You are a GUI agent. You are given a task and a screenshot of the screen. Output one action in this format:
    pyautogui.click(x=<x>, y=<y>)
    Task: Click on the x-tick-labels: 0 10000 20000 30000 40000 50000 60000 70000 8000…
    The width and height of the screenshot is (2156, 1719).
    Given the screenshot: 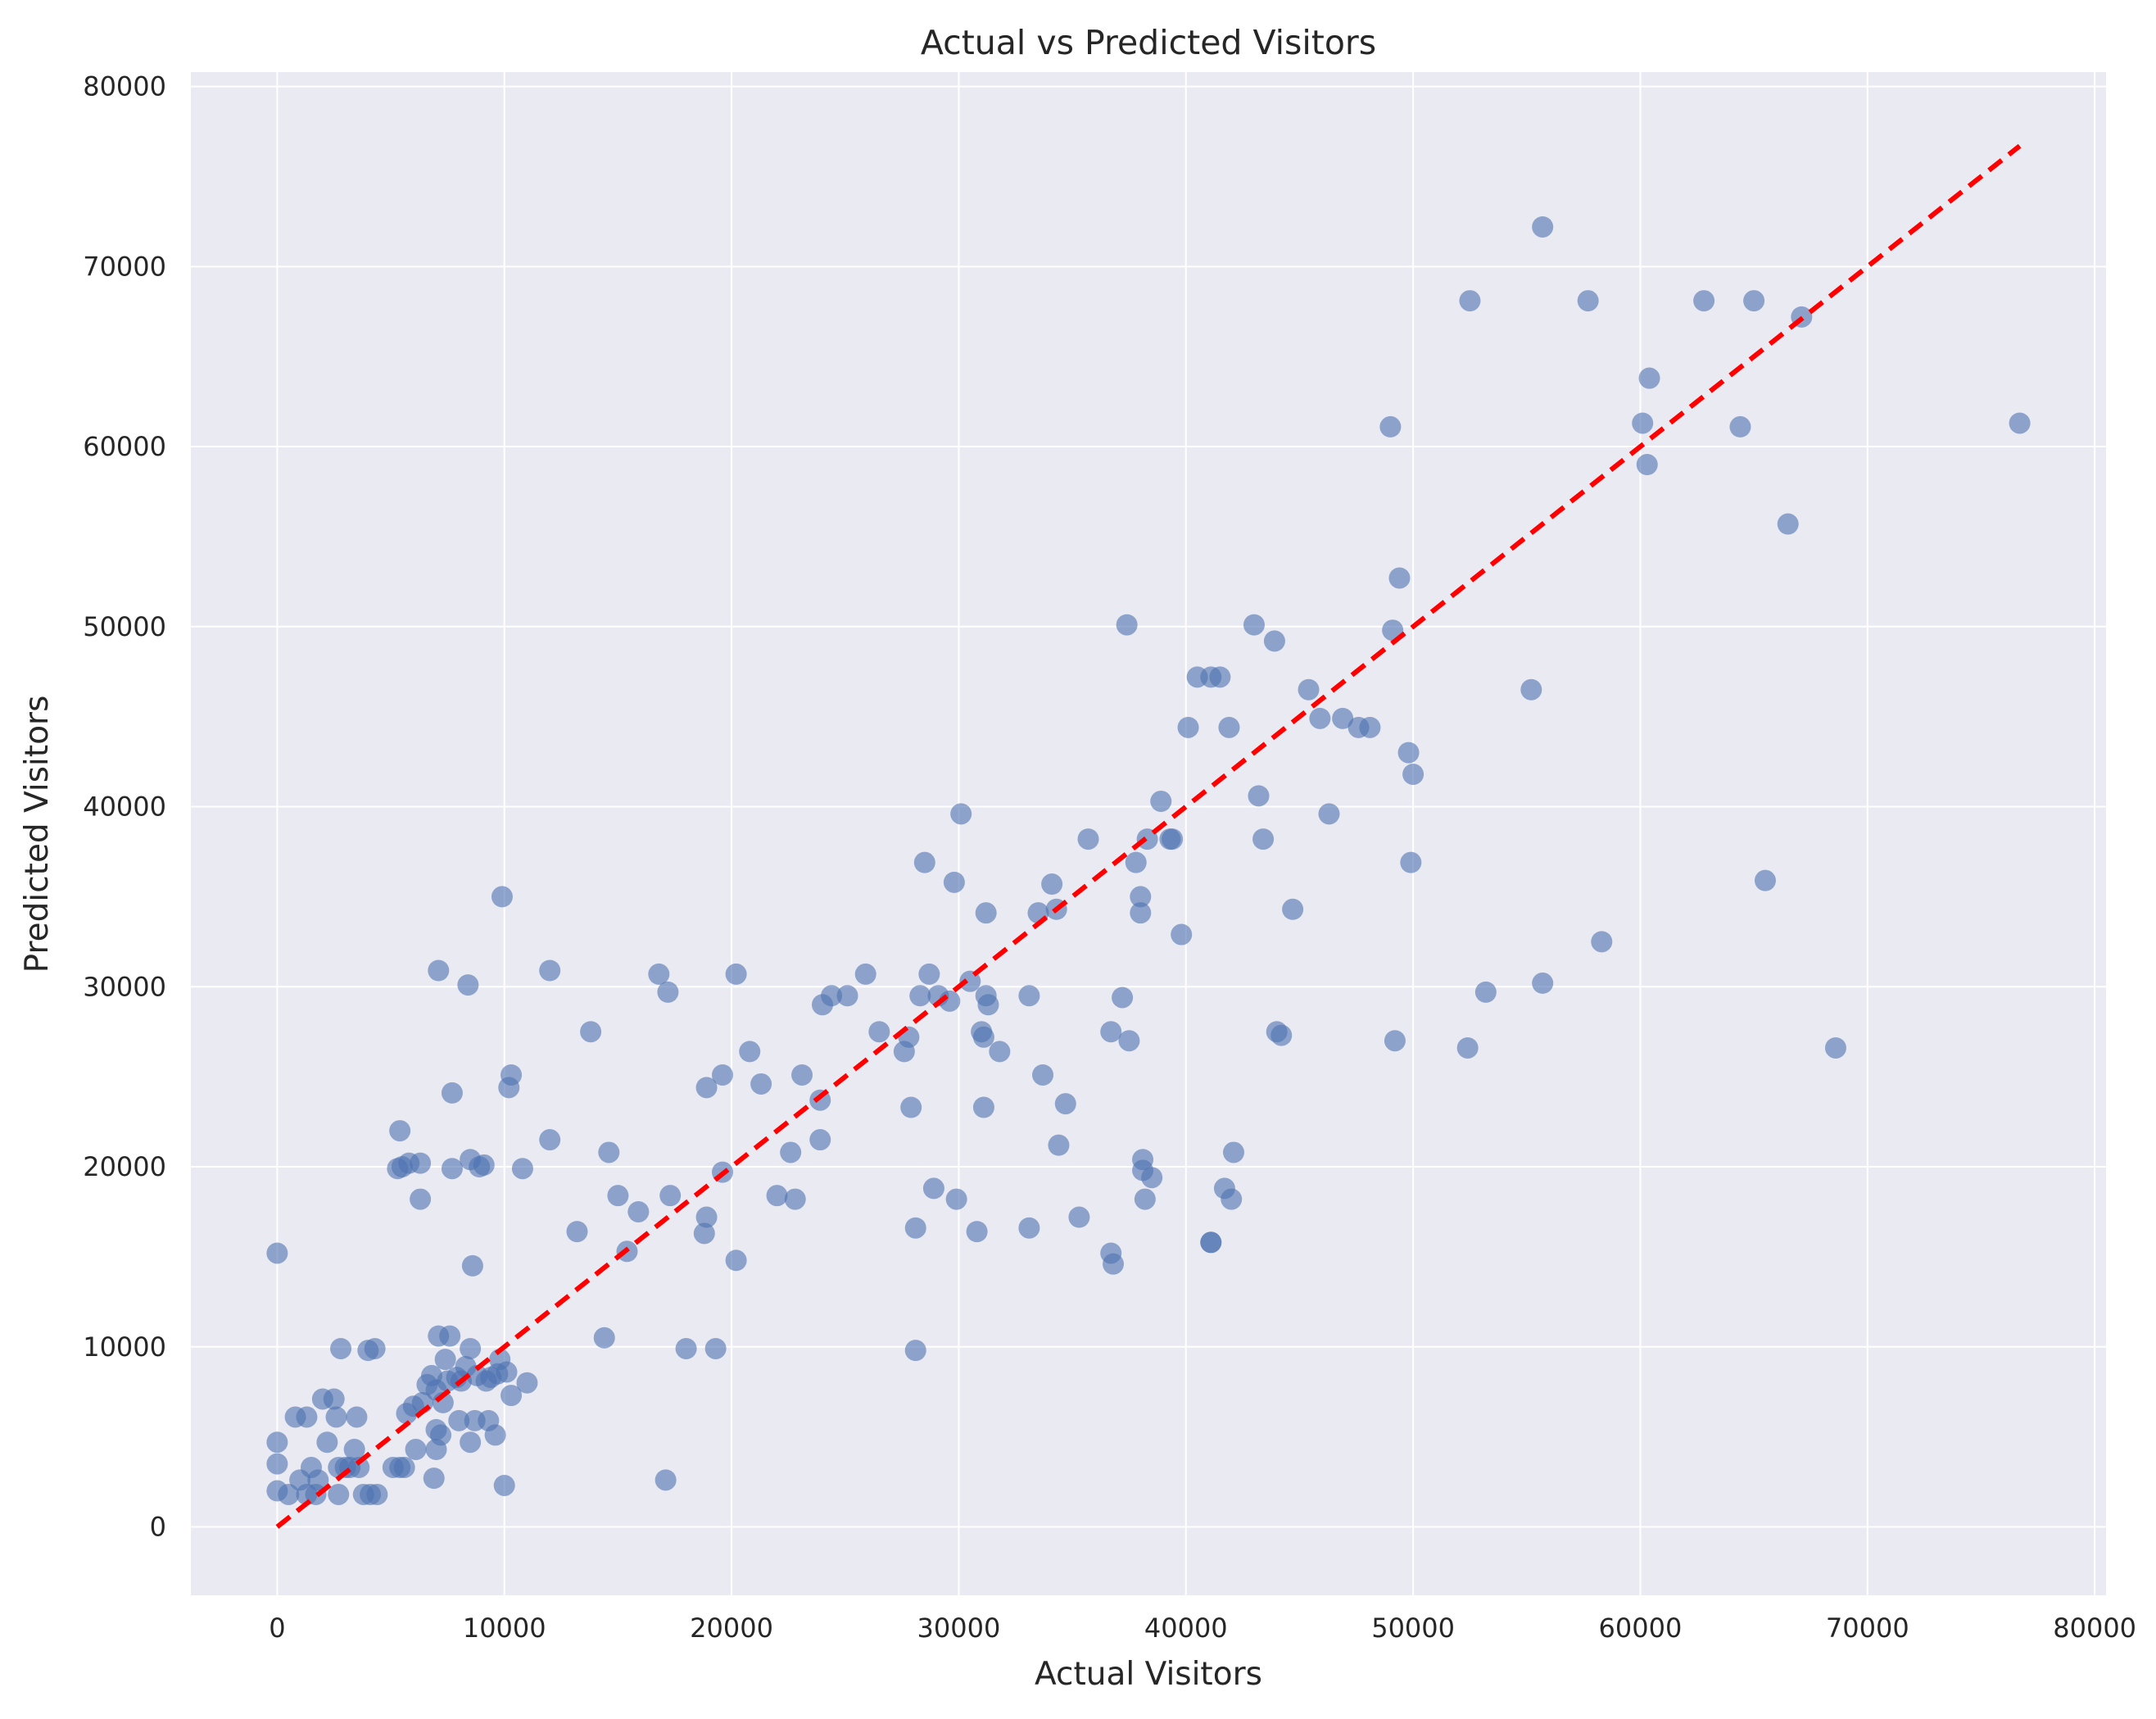 What is the action you would take?
    pyautogui.click(x=1202, y=1628)
    